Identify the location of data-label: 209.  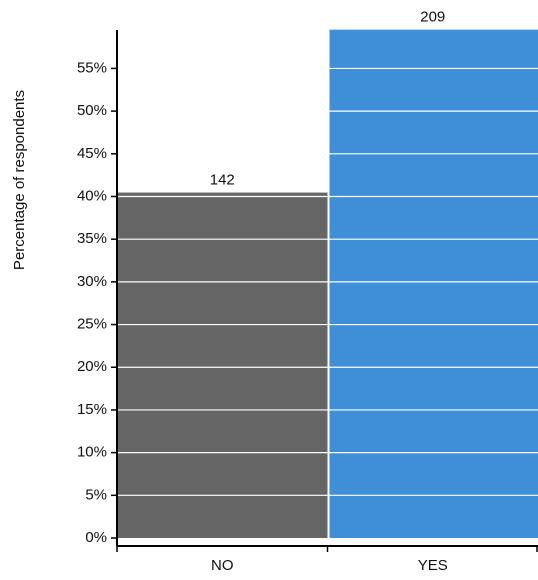
(432, 17).